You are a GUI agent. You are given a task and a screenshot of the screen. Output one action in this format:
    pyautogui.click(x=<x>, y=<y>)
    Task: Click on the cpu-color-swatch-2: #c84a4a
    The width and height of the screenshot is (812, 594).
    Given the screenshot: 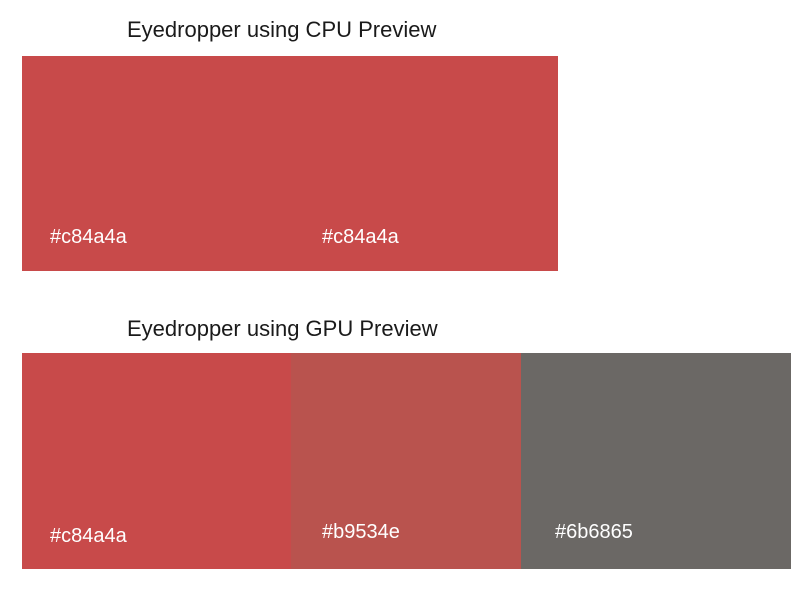 What is the action you would take?
    pyautogui.click(x=424, y=163)
    